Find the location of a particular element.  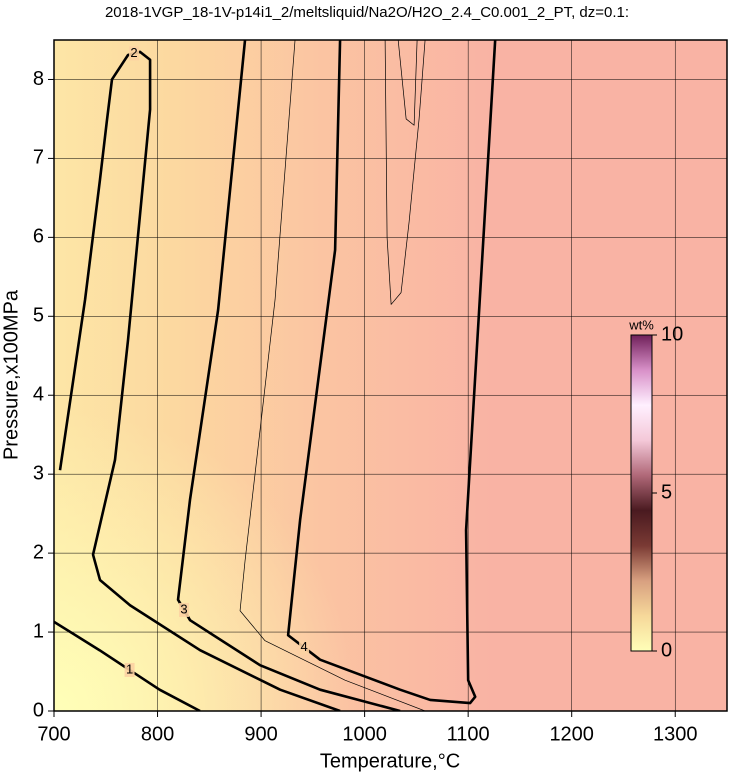

contour-label: 1 is located at coordinates (129, 668).